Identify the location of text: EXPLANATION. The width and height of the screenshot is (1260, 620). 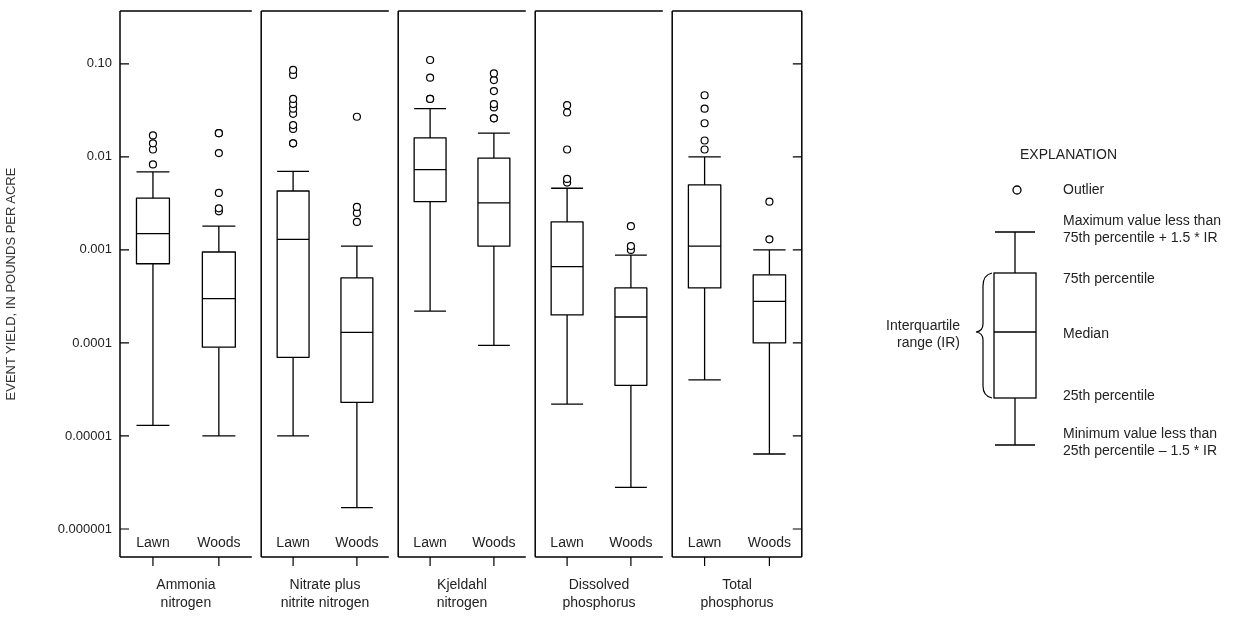
(1068, 154).